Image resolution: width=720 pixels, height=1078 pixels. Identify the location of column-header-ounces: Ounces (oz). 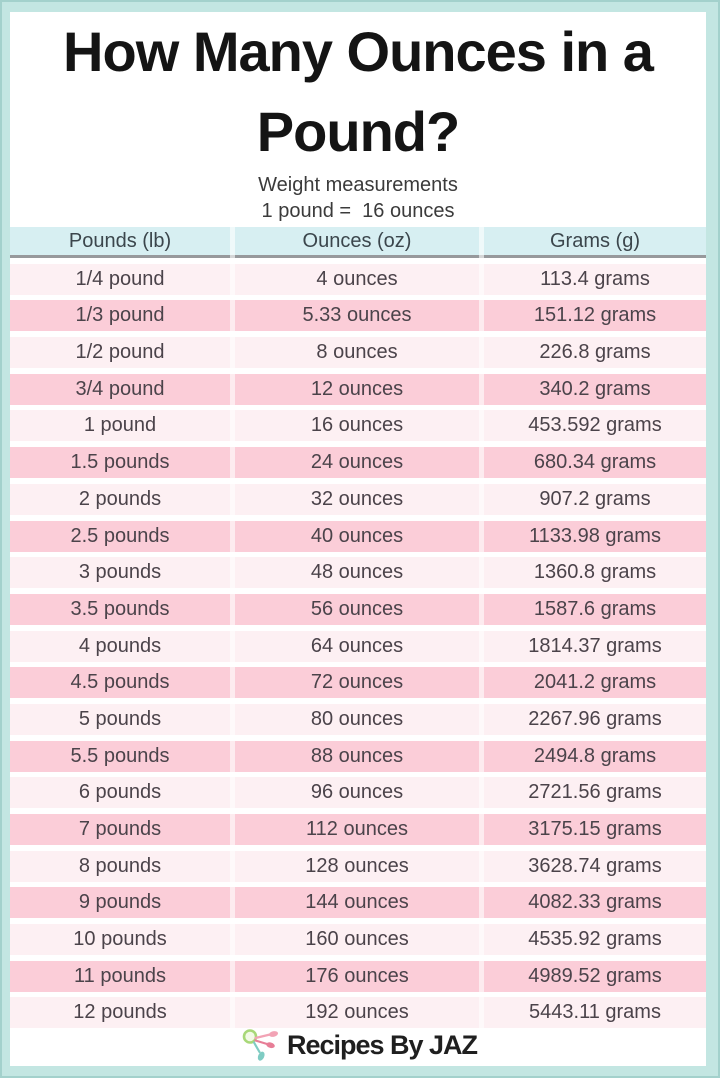
(357, 240).